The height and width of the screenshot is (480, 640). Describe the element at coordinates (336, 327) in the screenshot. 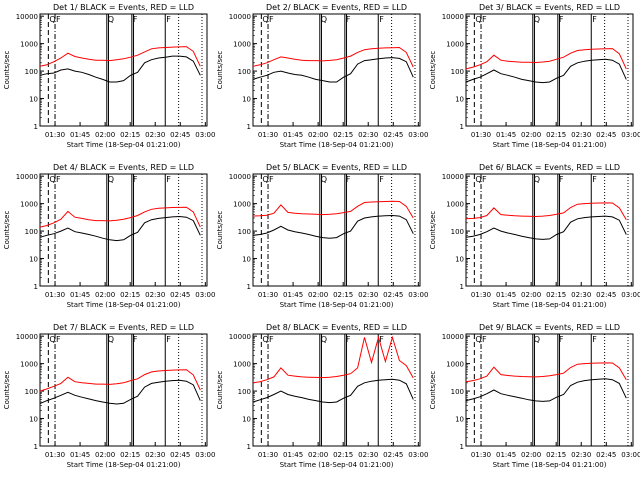

I see `panel-title: Det 8/ BLACK = Events, RED = LLD` at that location.